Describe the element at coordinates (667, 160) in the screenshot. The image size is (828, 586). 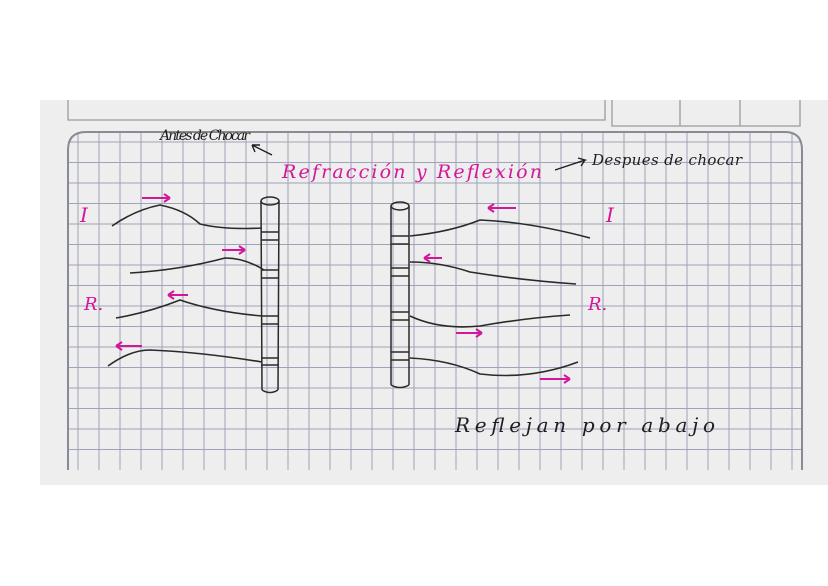
I see `note-after: Despues de chocar` at that location.